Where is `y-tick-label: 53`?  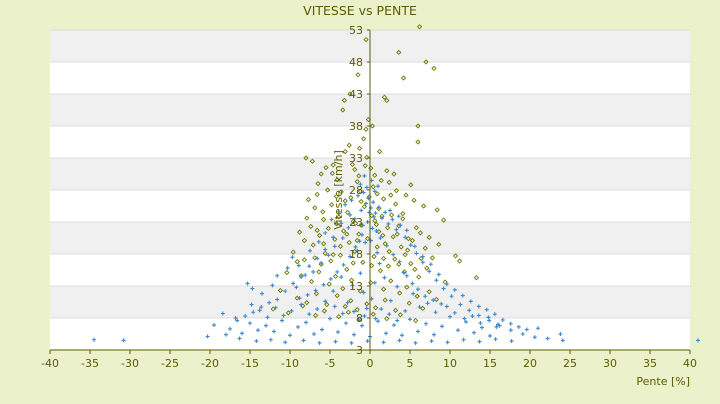 y-tick-label: 53 is located at coordinates (356, 30).